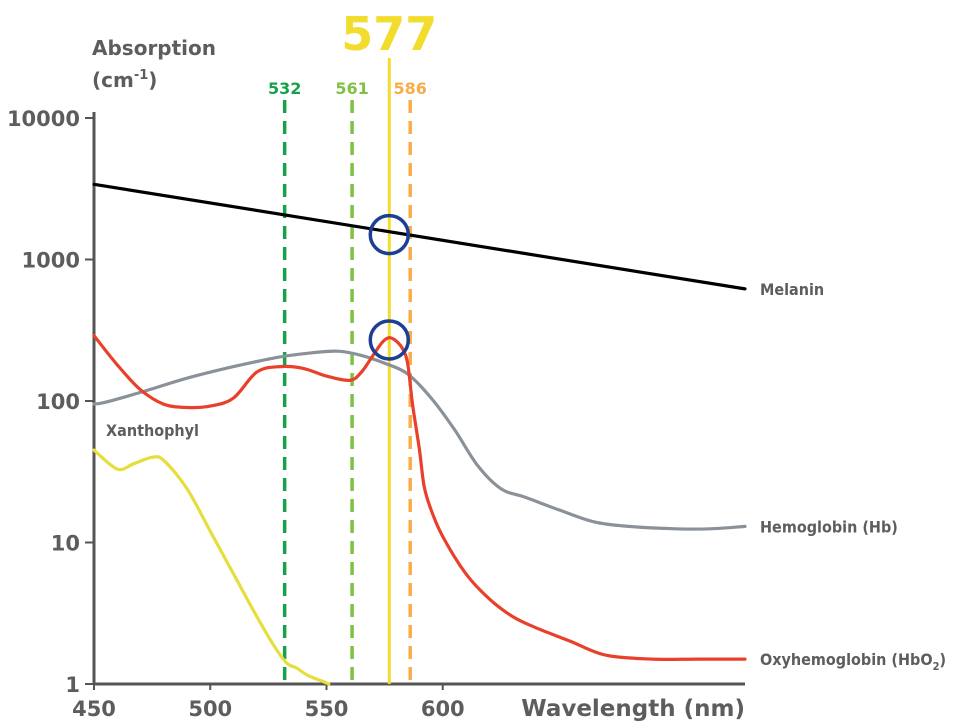 The width and height of the screenshot is (966, 724). Describe the element at coordinates (633, 709) in the screenshot. I see `x-axis-title: Wavelength (nm)` at that location.